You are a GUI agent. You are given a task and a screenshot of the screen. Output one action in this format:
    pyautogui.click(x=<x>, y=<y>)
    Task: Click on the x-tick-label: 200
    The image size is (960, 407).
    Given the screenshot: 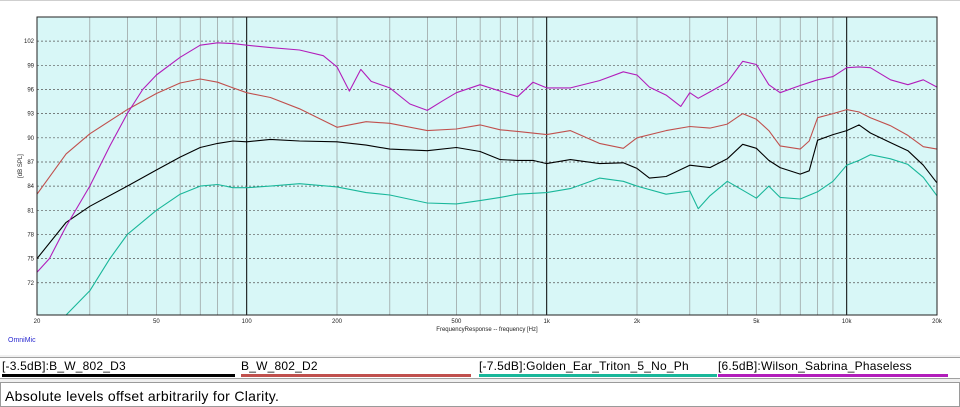 What is the action you would take?
    pyautogui.click(x=337, y=322)
    